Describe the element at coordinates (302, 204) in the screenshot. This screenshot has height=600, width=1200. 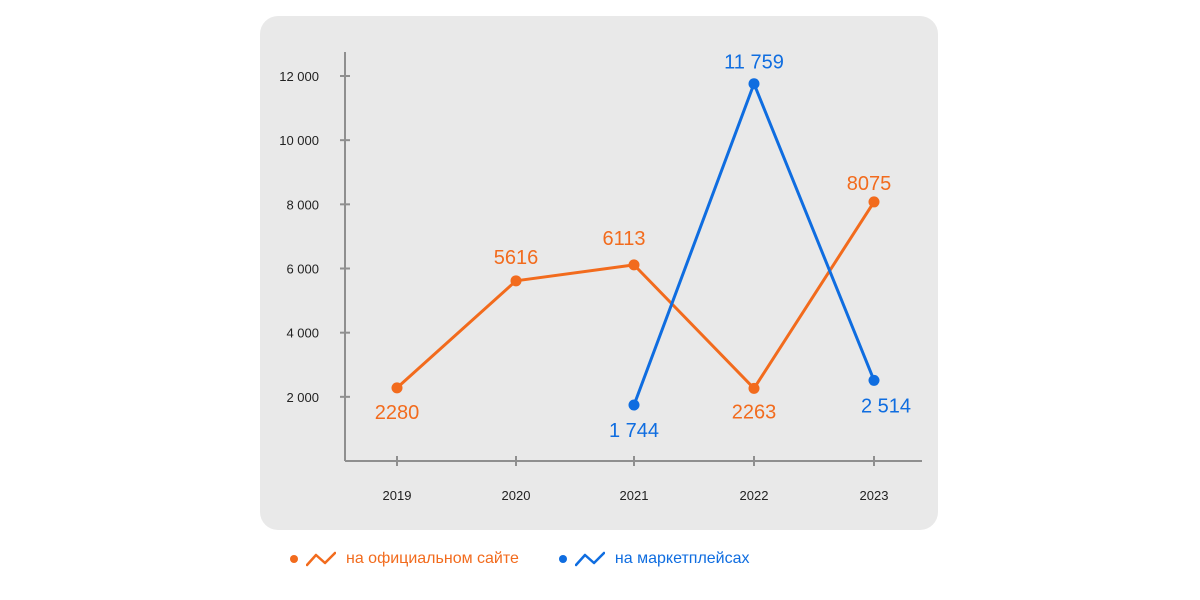
I see `y-tick-label: 8 000` at that location.